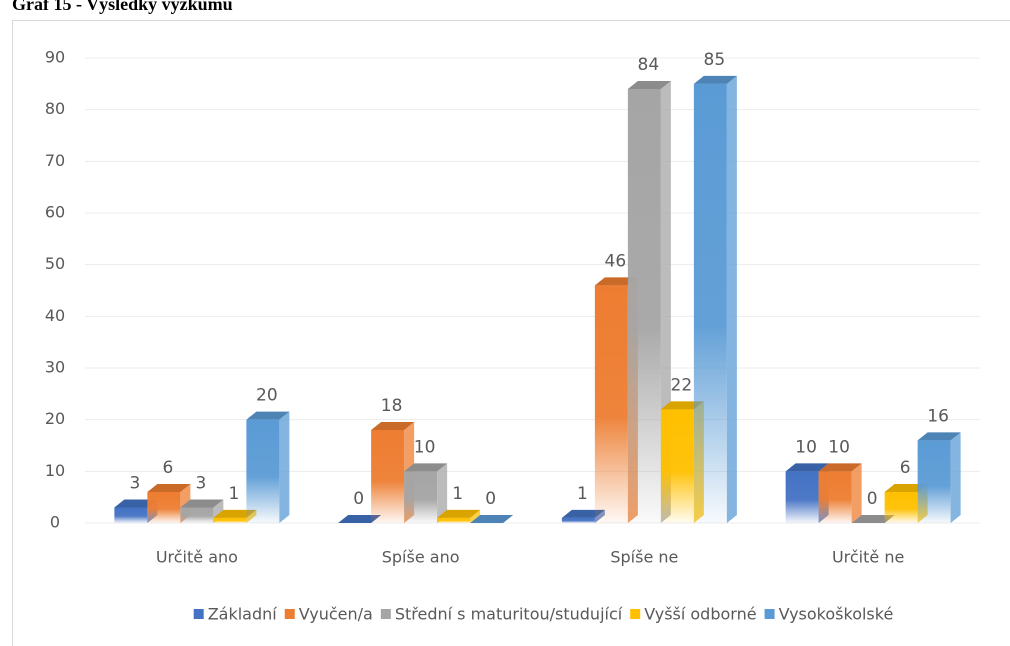  What do you see at coordinates (55, 212) in the screenshot?
I see `y-tick-label: 60` at bounding box center [55, 212].